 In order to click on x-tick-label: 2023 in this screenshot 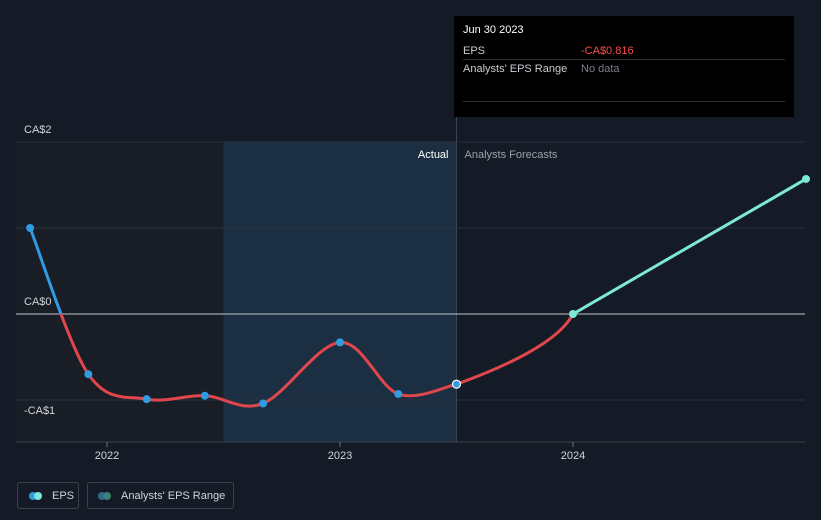, I will do `click(340, 456)`.